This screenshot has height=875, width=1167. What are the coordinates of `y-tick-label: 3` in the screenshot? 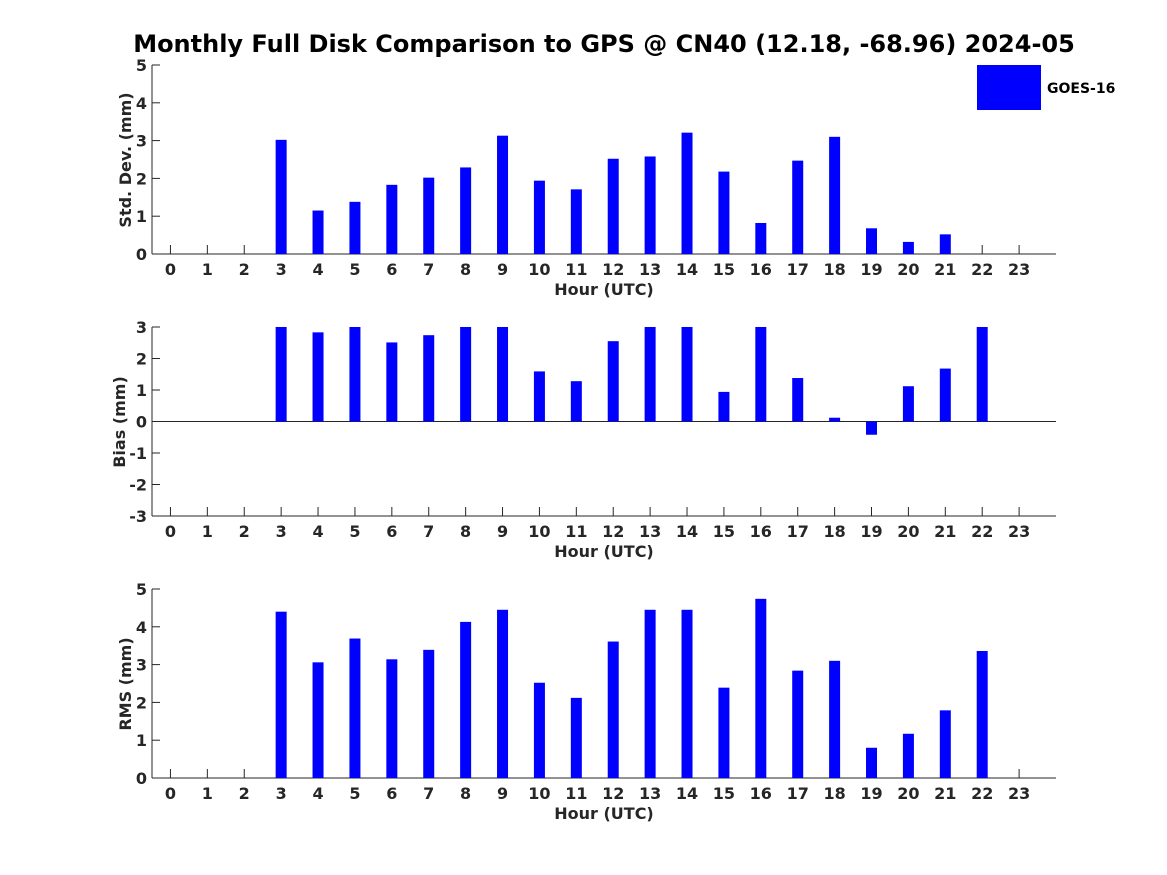 It's located at (141, 141).